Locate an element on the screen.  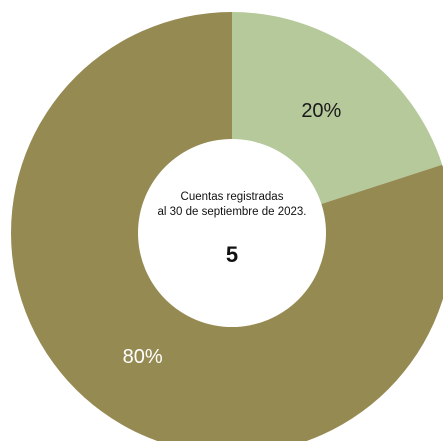
center-caption-line-1: Cuentas registradas is located at coordinates (232, 197).